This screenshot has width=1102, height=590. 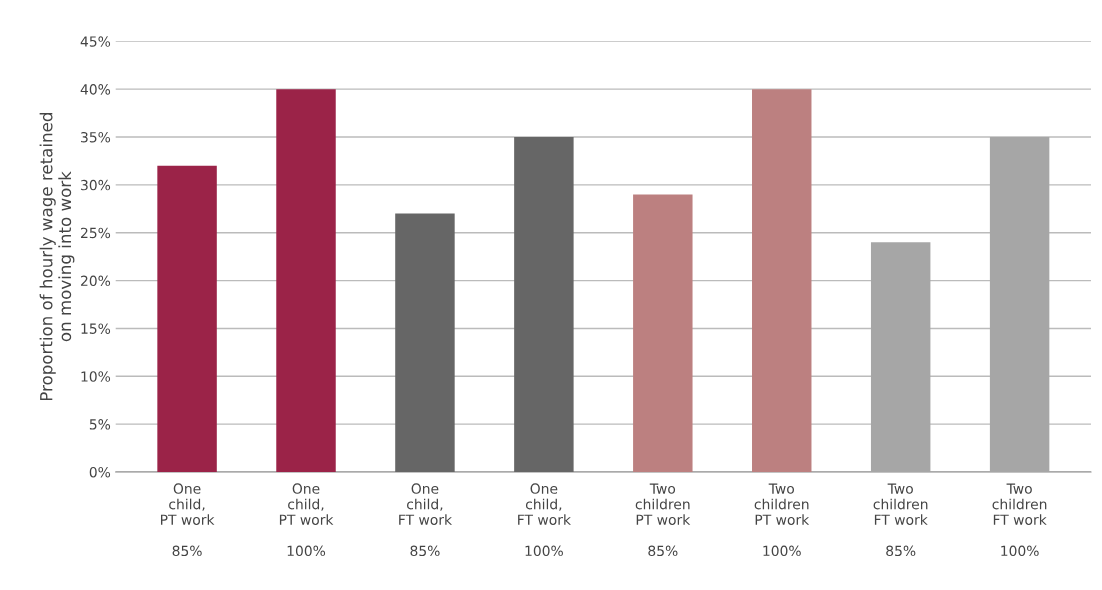 I want to click on category-label: One child, FT work 85%, so click(x=426, y=520).